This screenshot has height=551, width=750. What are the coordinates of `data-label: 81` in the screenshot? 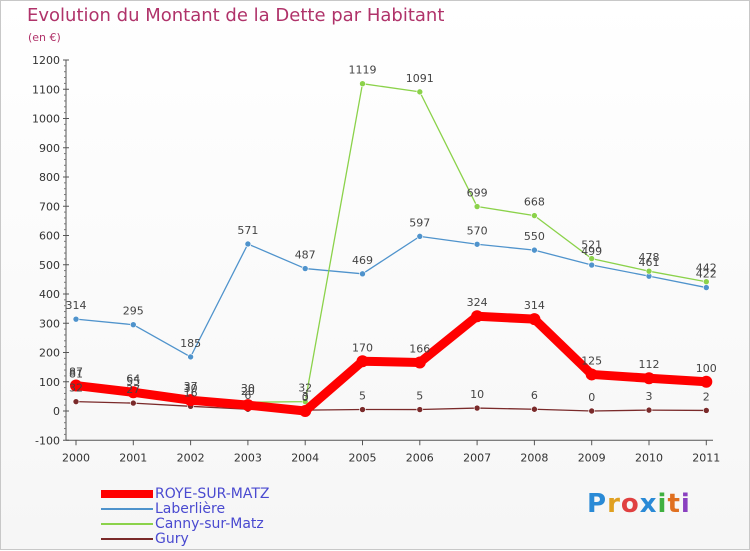 It's located at (76, 373).